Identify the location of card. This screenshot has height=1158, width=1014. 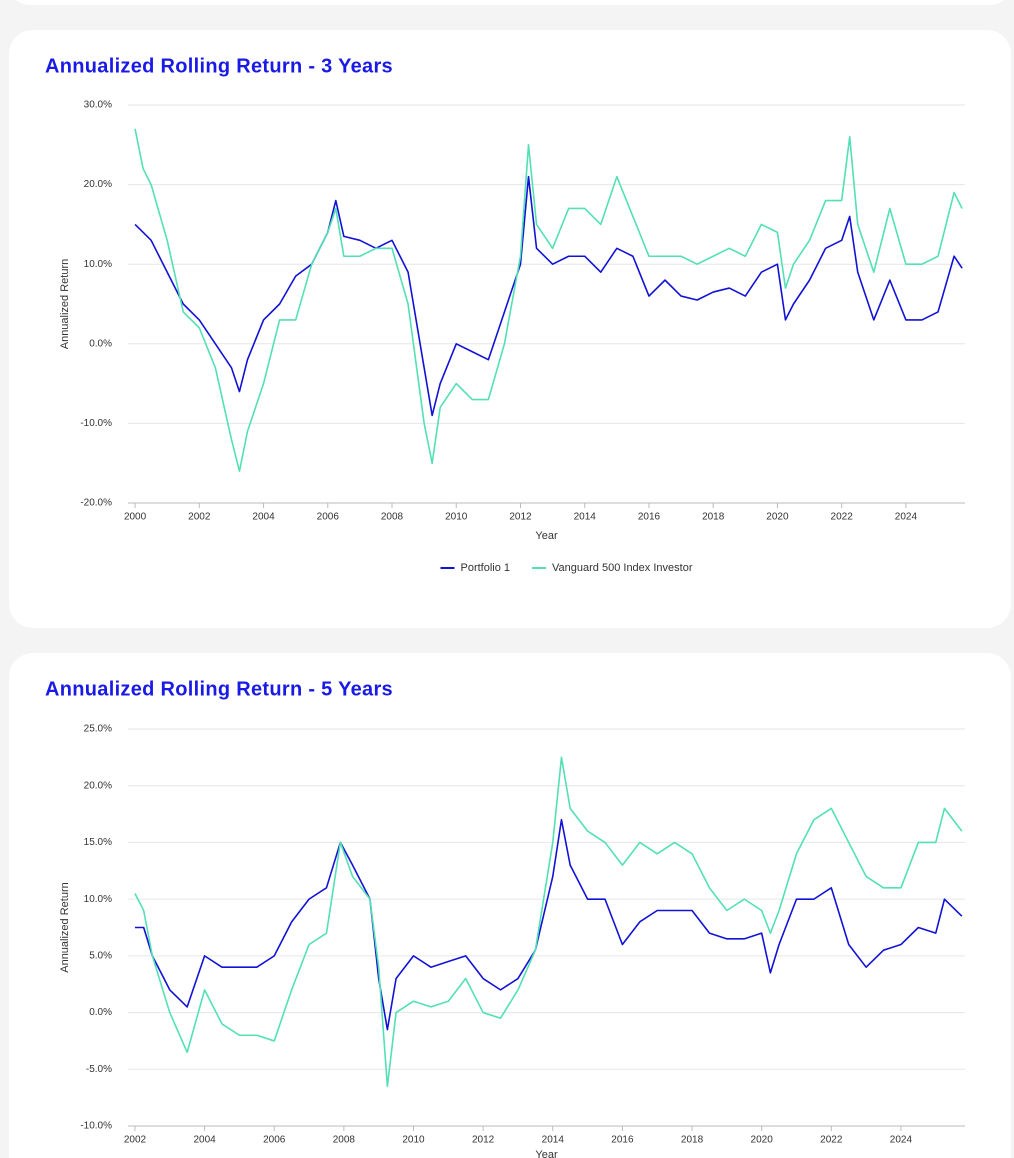
(510, 2).